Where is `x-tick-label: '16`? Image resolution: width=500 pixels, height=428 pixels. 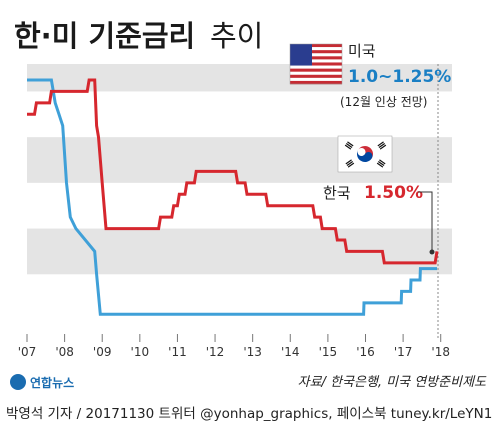 x-tick-label: '16 is located at coordinates (365, 352).